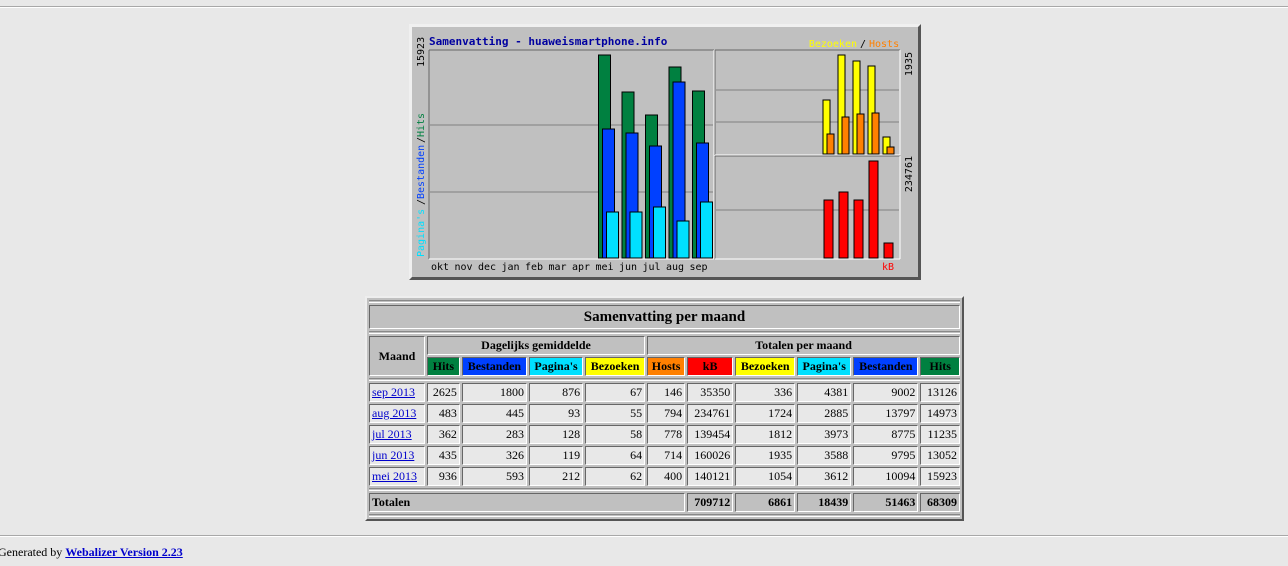 The image size is (1288, 566). I want to click on daily-col-hits: Hits, so click(443, 366).